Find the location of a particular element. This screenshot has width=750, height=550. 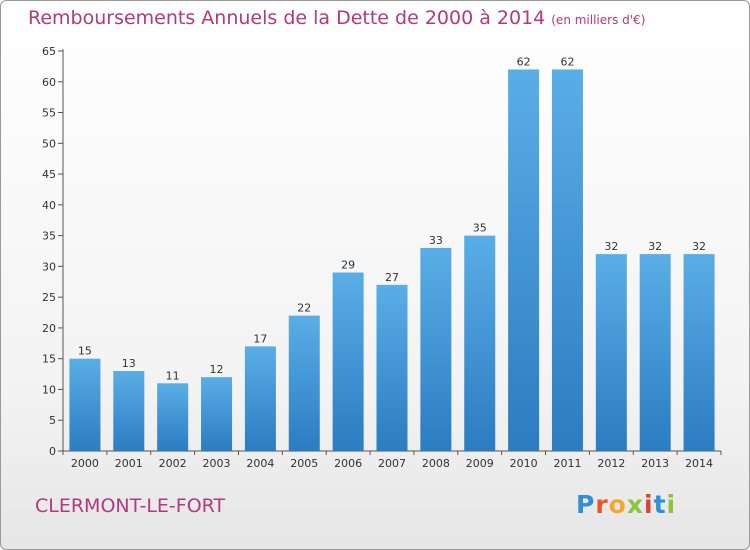

x-tick-label: 2010 is located at coordinates (524, 463).